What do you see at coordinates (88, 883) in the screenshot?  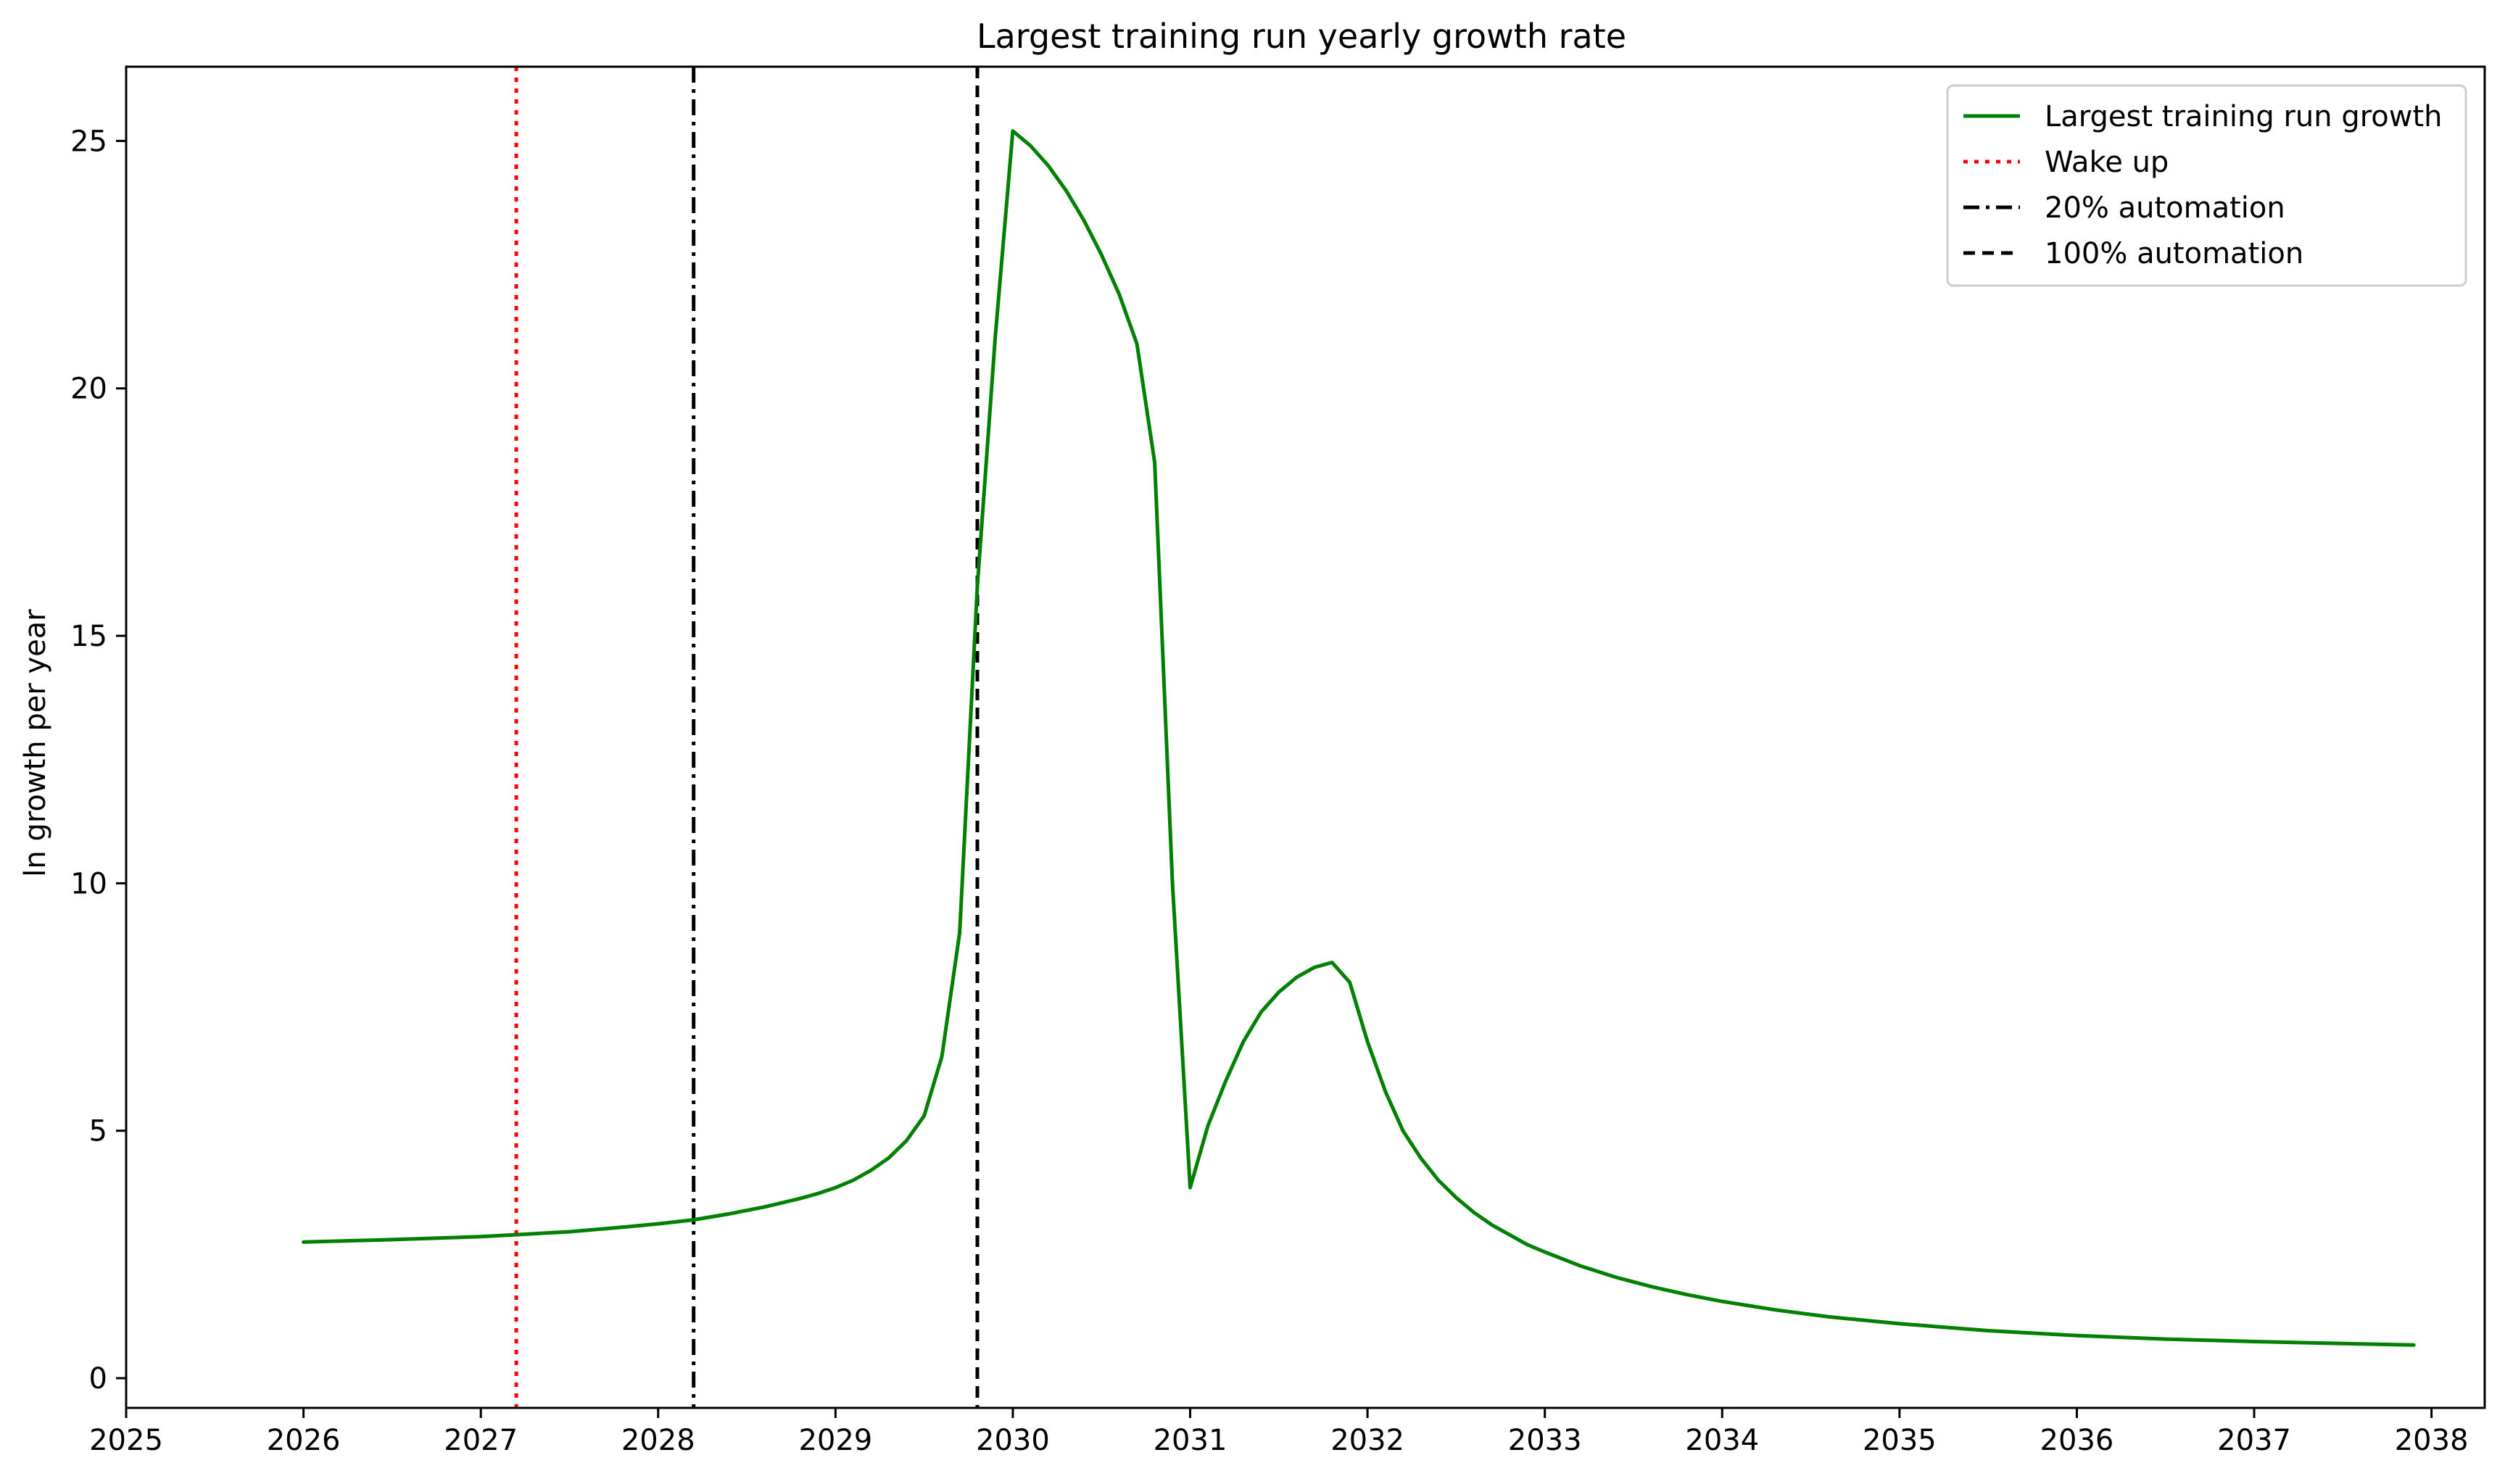 I see `y-tick-label-2: 10` at bounding box center [88, 883].